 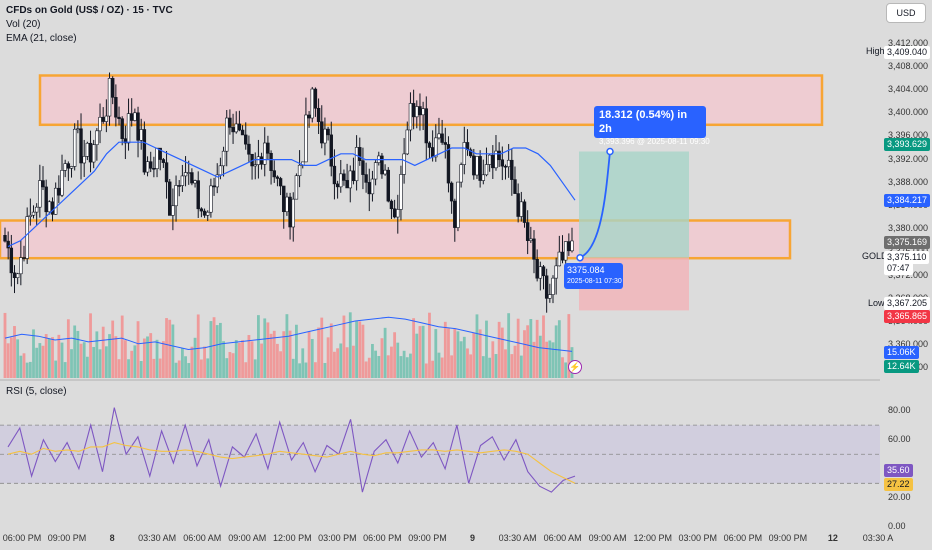 I want to click on rsi-legend: RSI (5, close), so click(x=36, y=391).